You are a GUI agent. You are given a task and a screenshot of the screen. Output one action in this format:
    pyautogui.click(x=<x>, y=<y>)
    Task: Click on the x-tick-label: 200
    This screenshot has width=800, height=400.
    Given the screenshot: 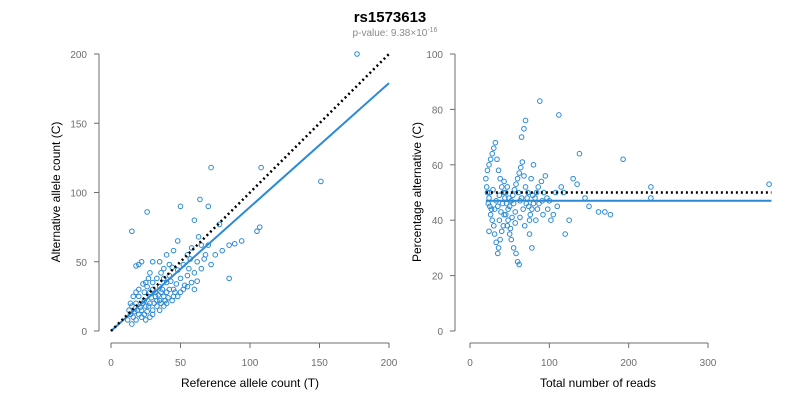 What is the action you would take?
    pyautogui.click(x=389, y=363)
    